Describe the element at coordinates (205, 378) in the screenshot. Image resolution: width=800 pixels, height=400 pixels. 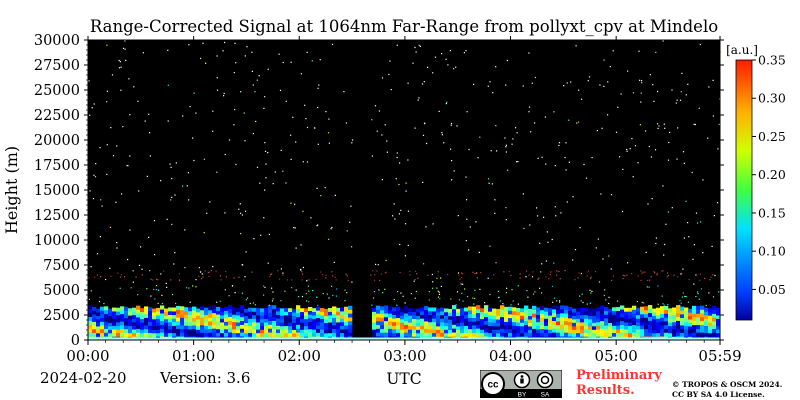
I see `footer-version: Version: 3.6` at that location.